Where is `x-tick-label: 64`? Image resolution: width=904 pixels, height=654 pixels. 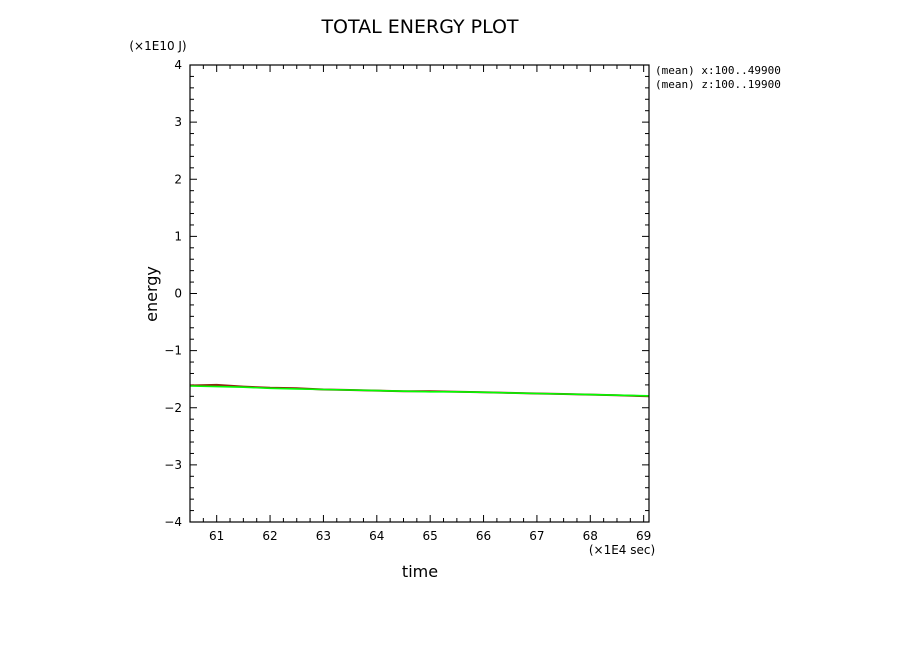
x-tick-label: 64 is located at coordinates (376, 536).